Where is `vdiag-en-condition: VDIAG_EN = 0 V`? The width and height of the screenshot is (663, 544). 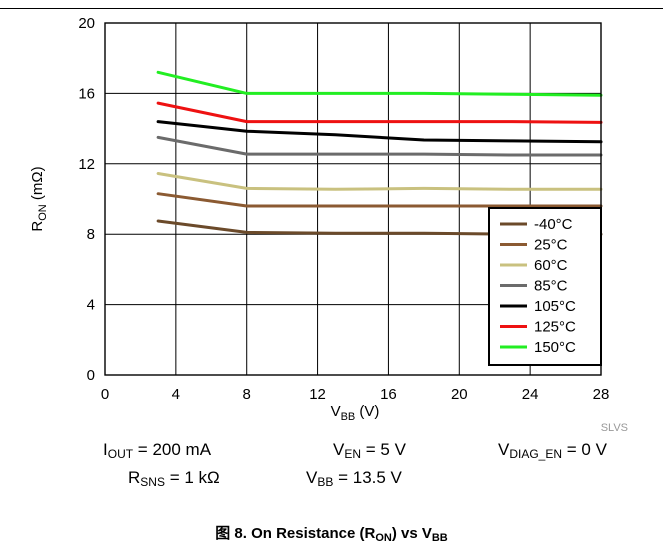
vdiag-en-condition: VDIAG_EN = 0 V is located at coordinates (552, 450).